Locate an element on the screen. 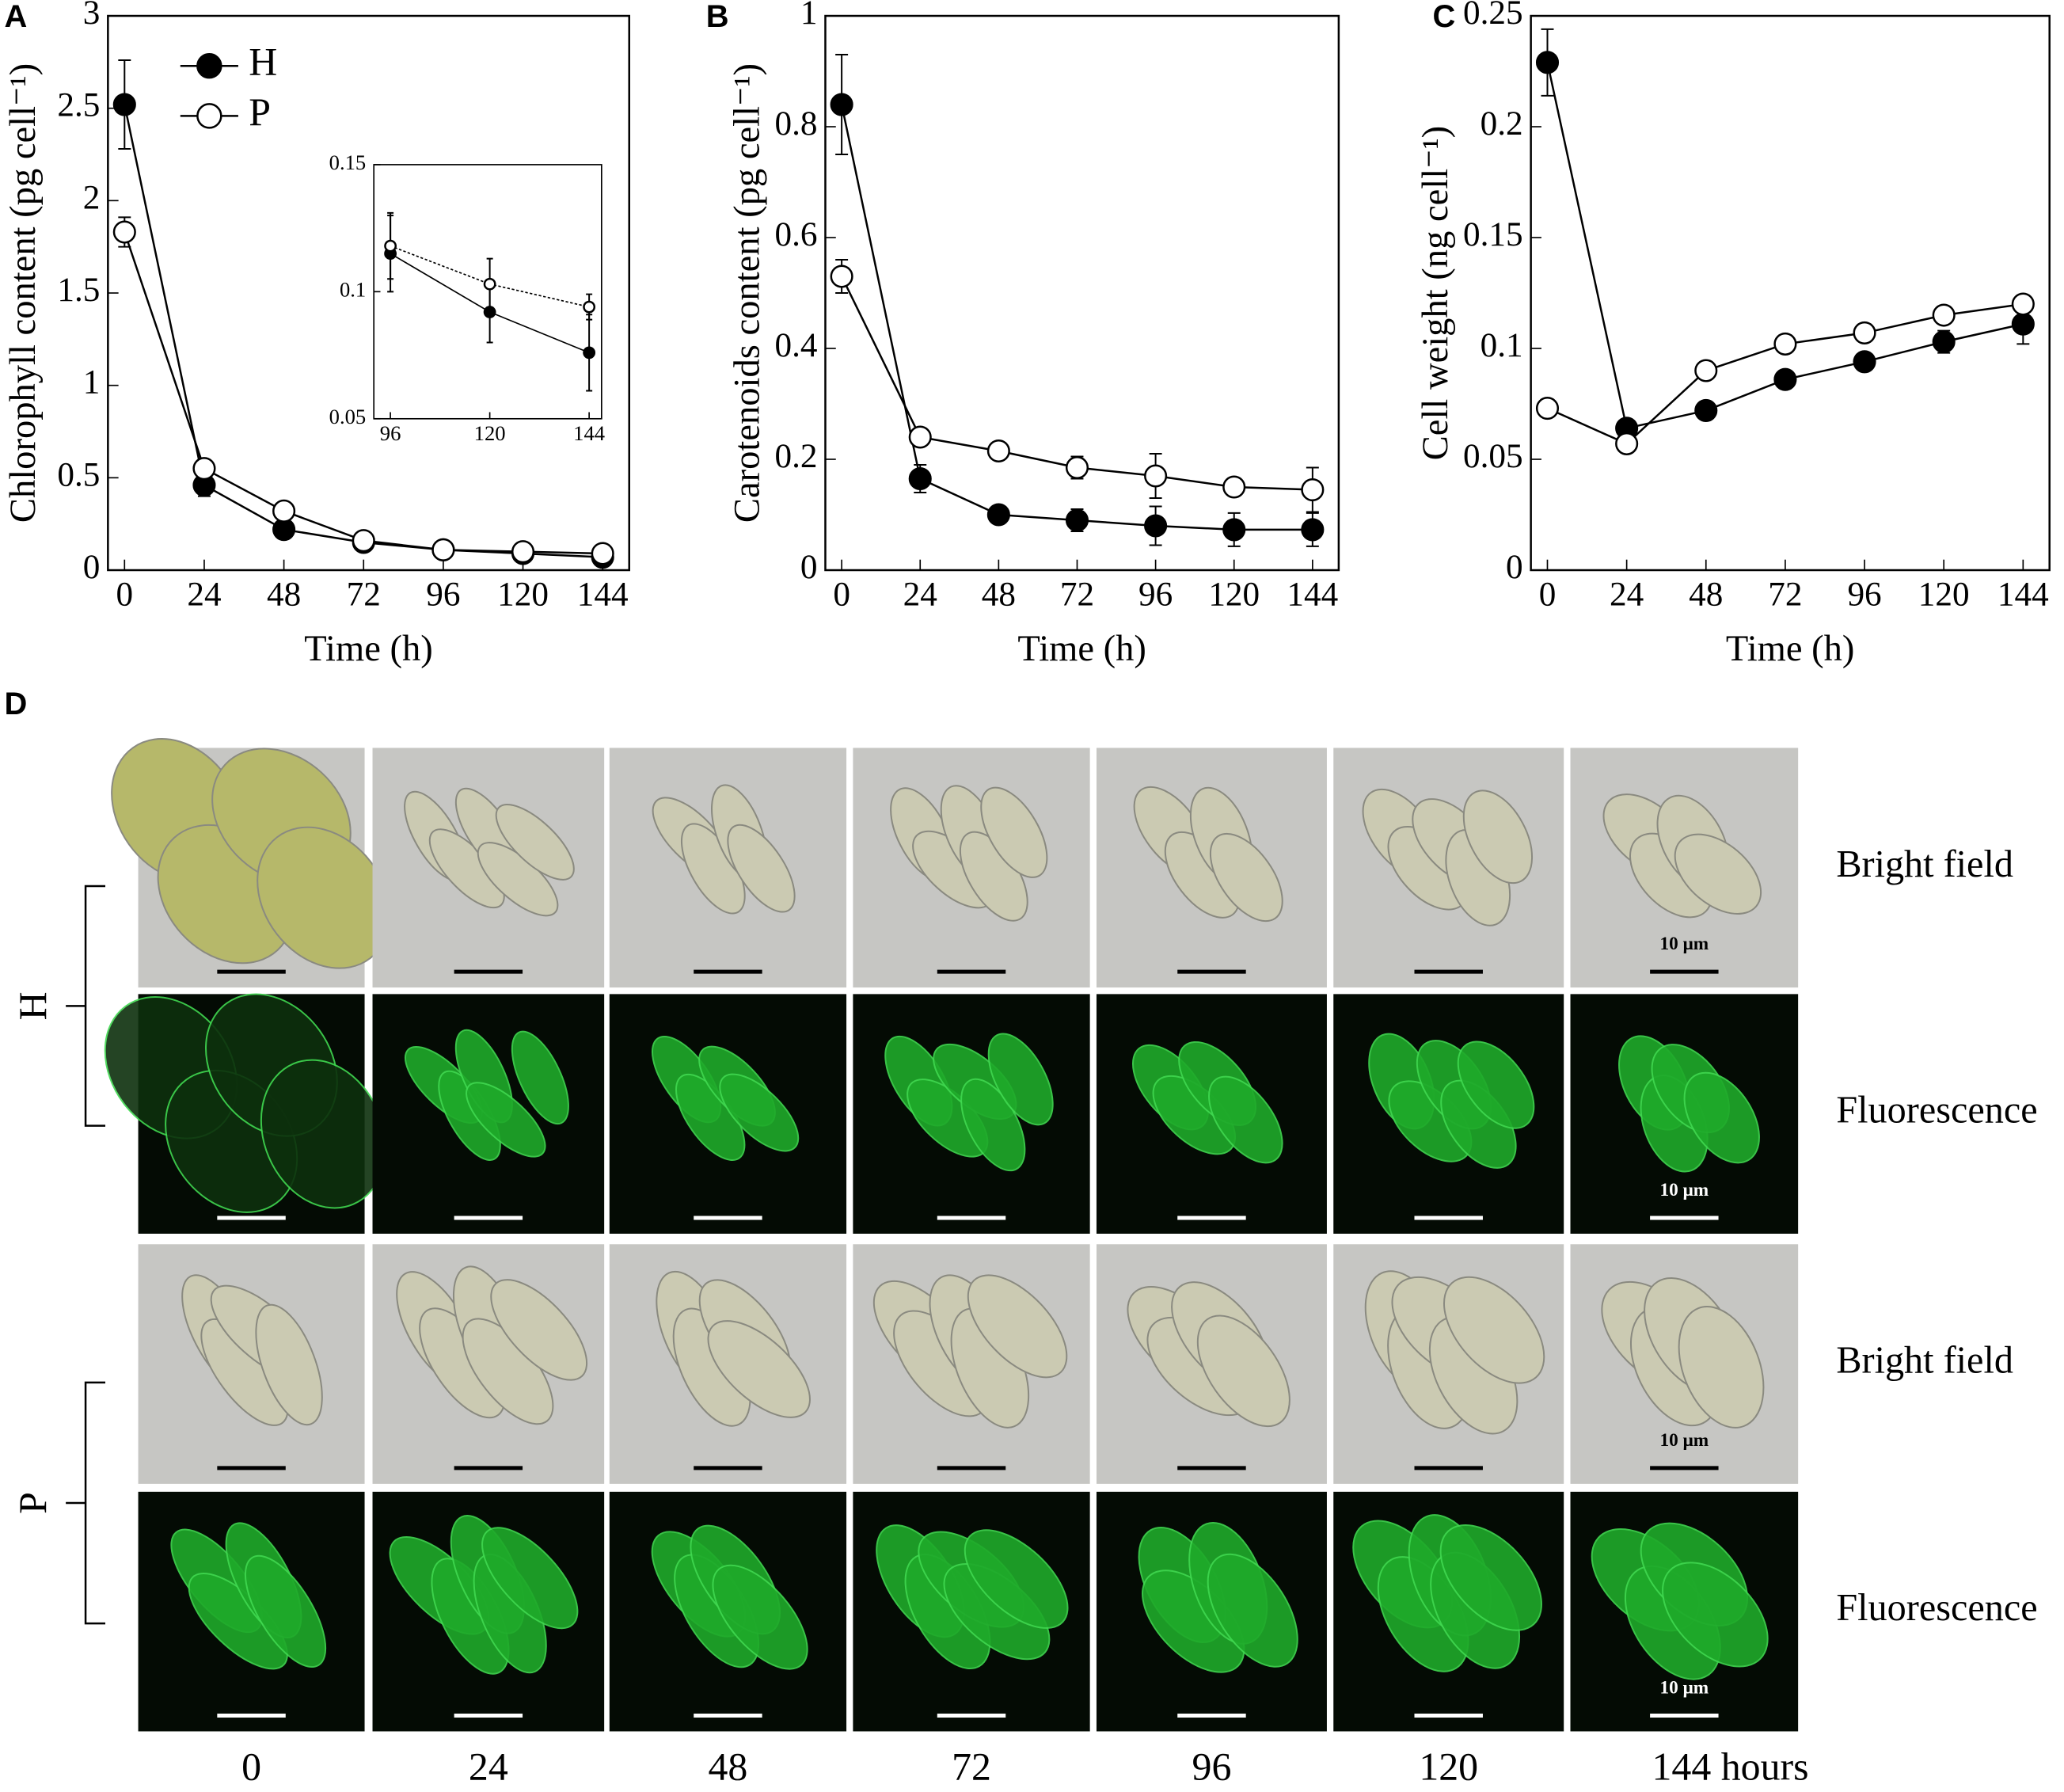 The image size is (2064, 1792). y-tick-label: 0.05 is located at coordinates (348, 416).